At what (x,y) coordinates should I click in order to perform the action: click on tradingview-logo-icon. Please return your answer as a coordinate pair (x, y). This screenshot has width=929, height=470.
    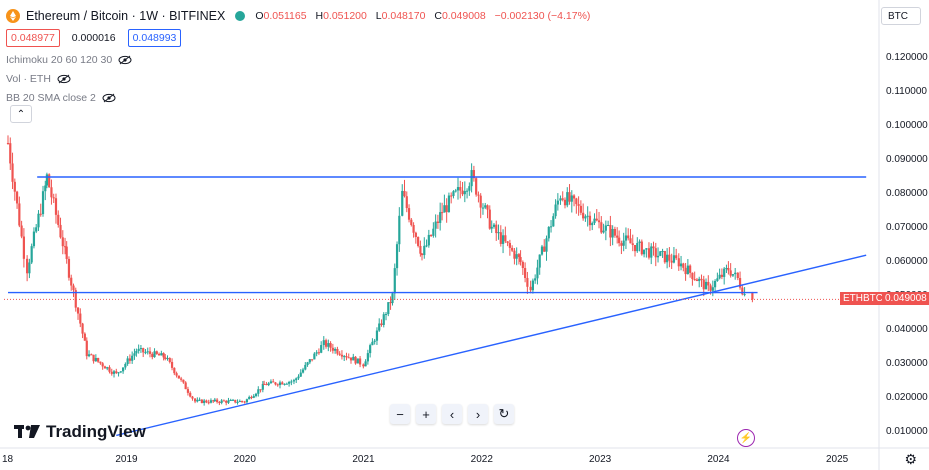
    Looking at the image, I should click on (27, 431).